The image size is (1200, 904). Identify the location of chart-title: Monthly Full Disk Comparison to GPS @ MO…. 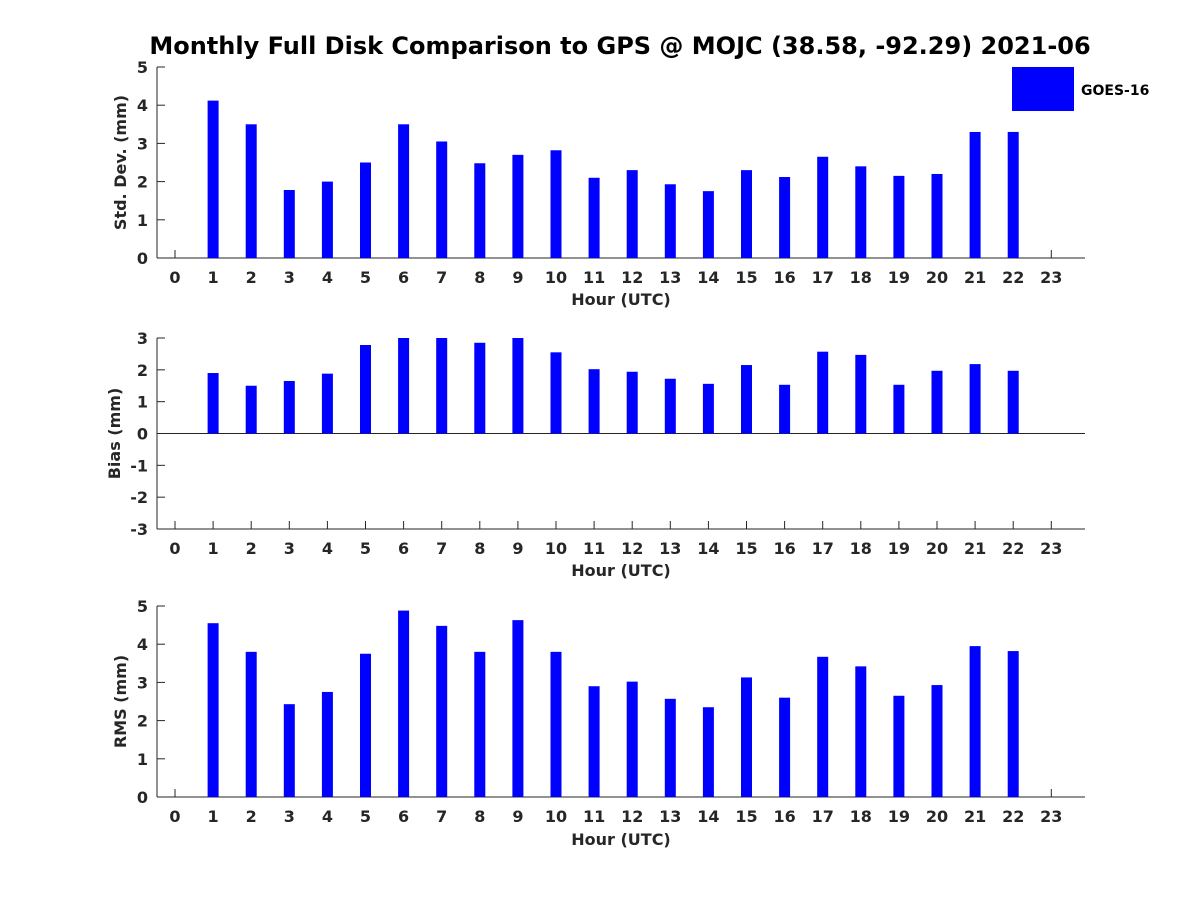
(619, 46).